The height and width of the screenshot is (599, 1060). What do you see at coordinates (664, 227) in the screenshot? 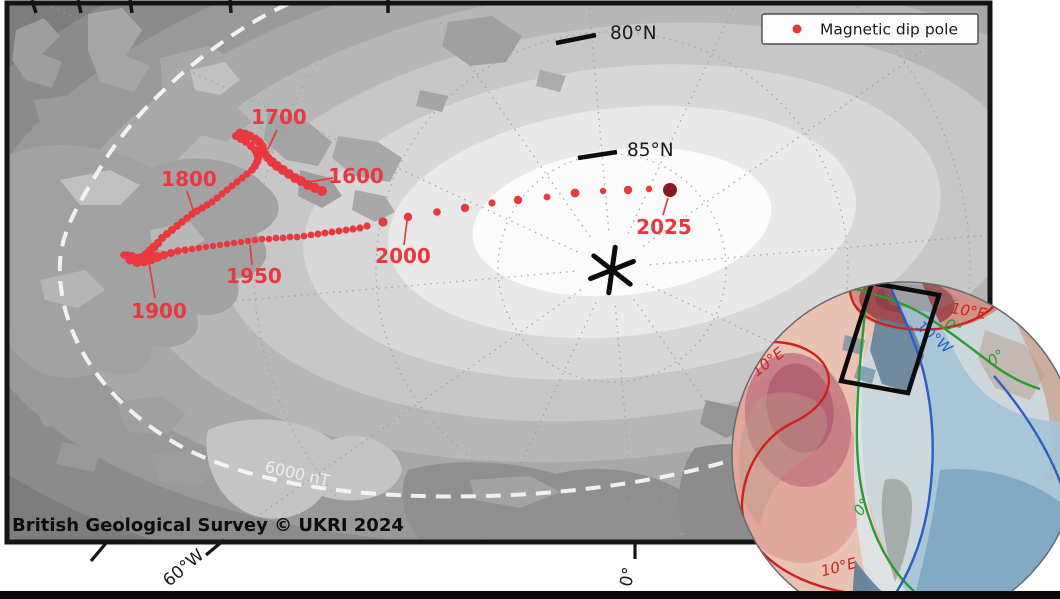
I see `year-label: 2025` at bounding box center [664, 227].